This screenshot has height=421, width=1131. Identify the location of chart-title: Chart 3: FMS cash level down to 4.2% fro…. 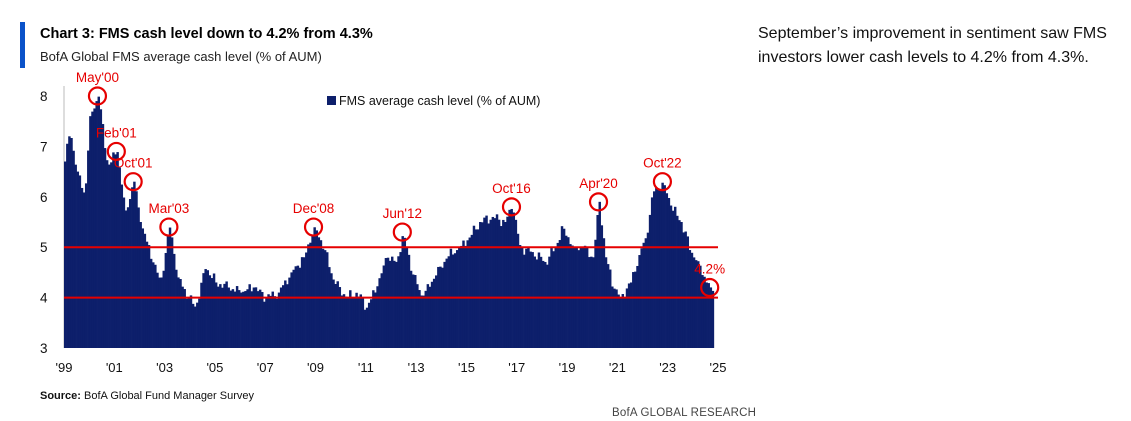
(206, 34).